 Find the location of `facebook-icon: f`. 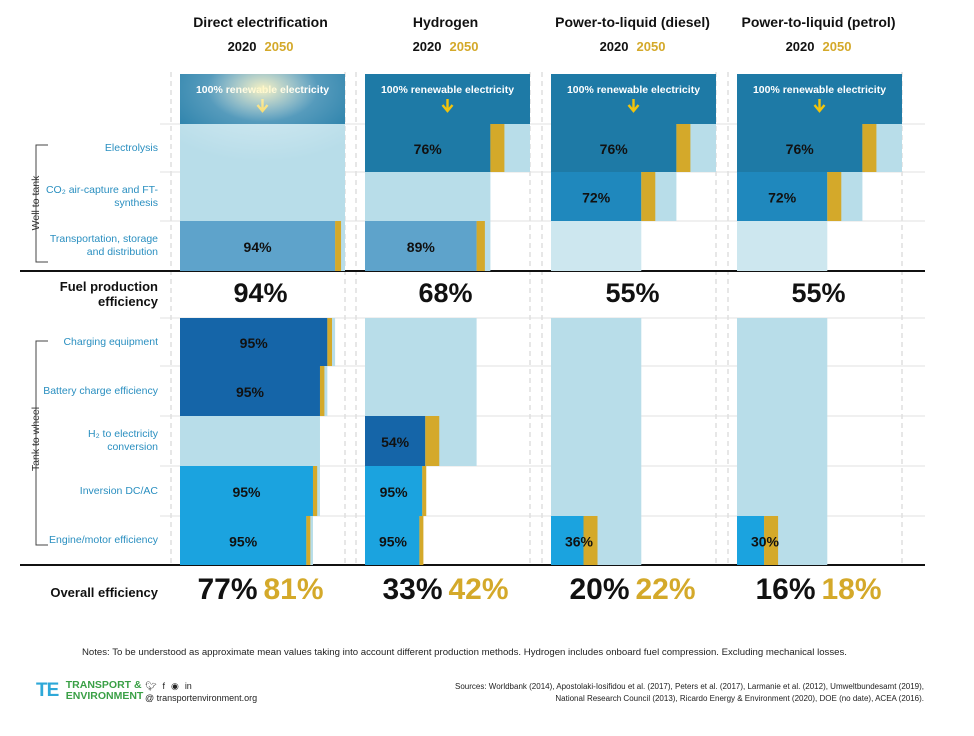

facebook-icon: f is located at coordinates (163, 686).